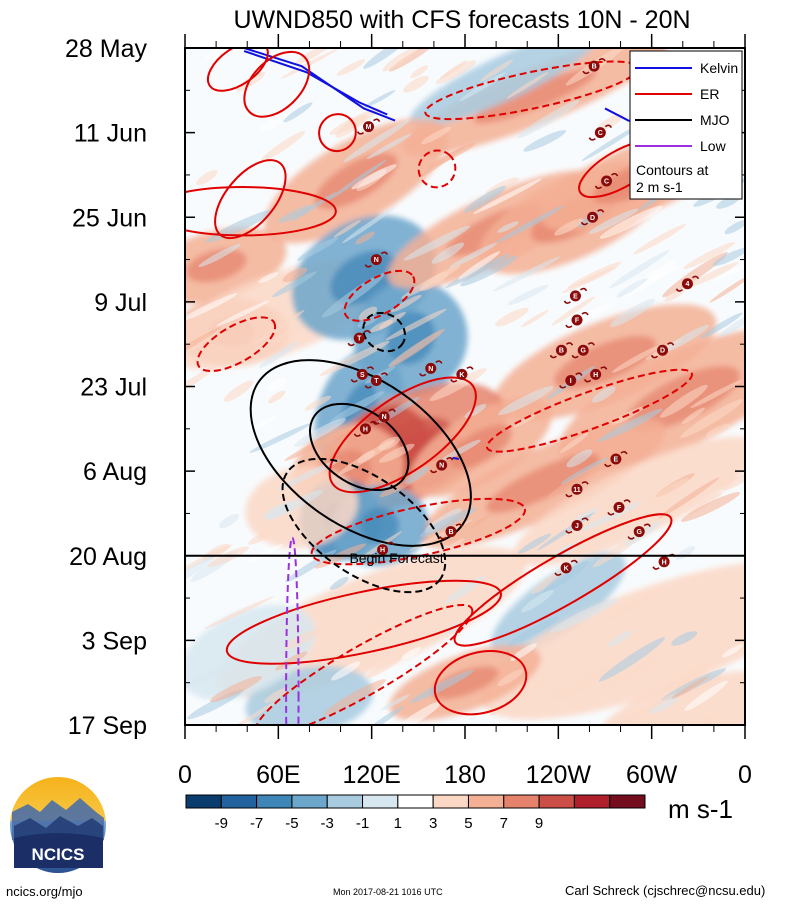 The width and height of the screenshot is (809, 907). What do you see at coordinates (455, 458) in the screenshot?
I see `contour-kelvin-solid` at bounding box center [455, 458].